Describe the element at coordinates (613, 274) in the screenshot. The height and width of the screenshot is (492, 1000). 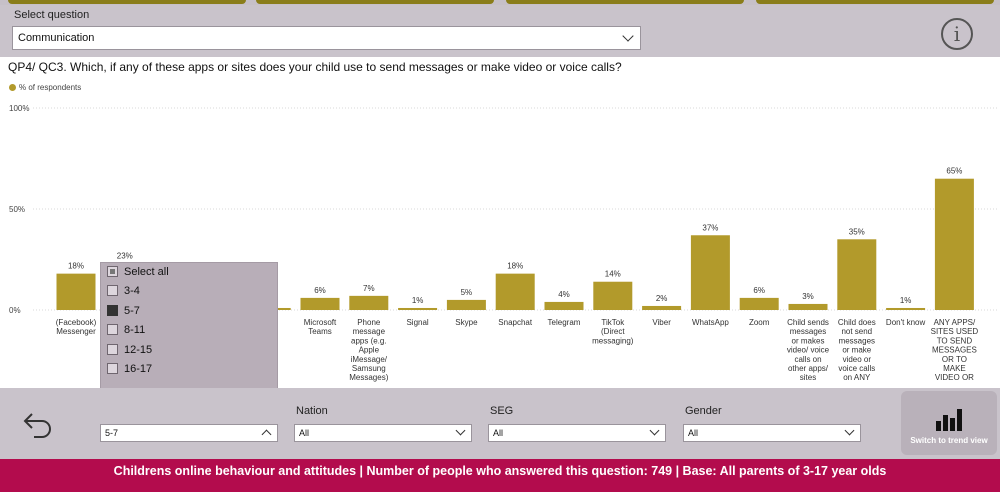
I see `data-label: 14%` at that location.